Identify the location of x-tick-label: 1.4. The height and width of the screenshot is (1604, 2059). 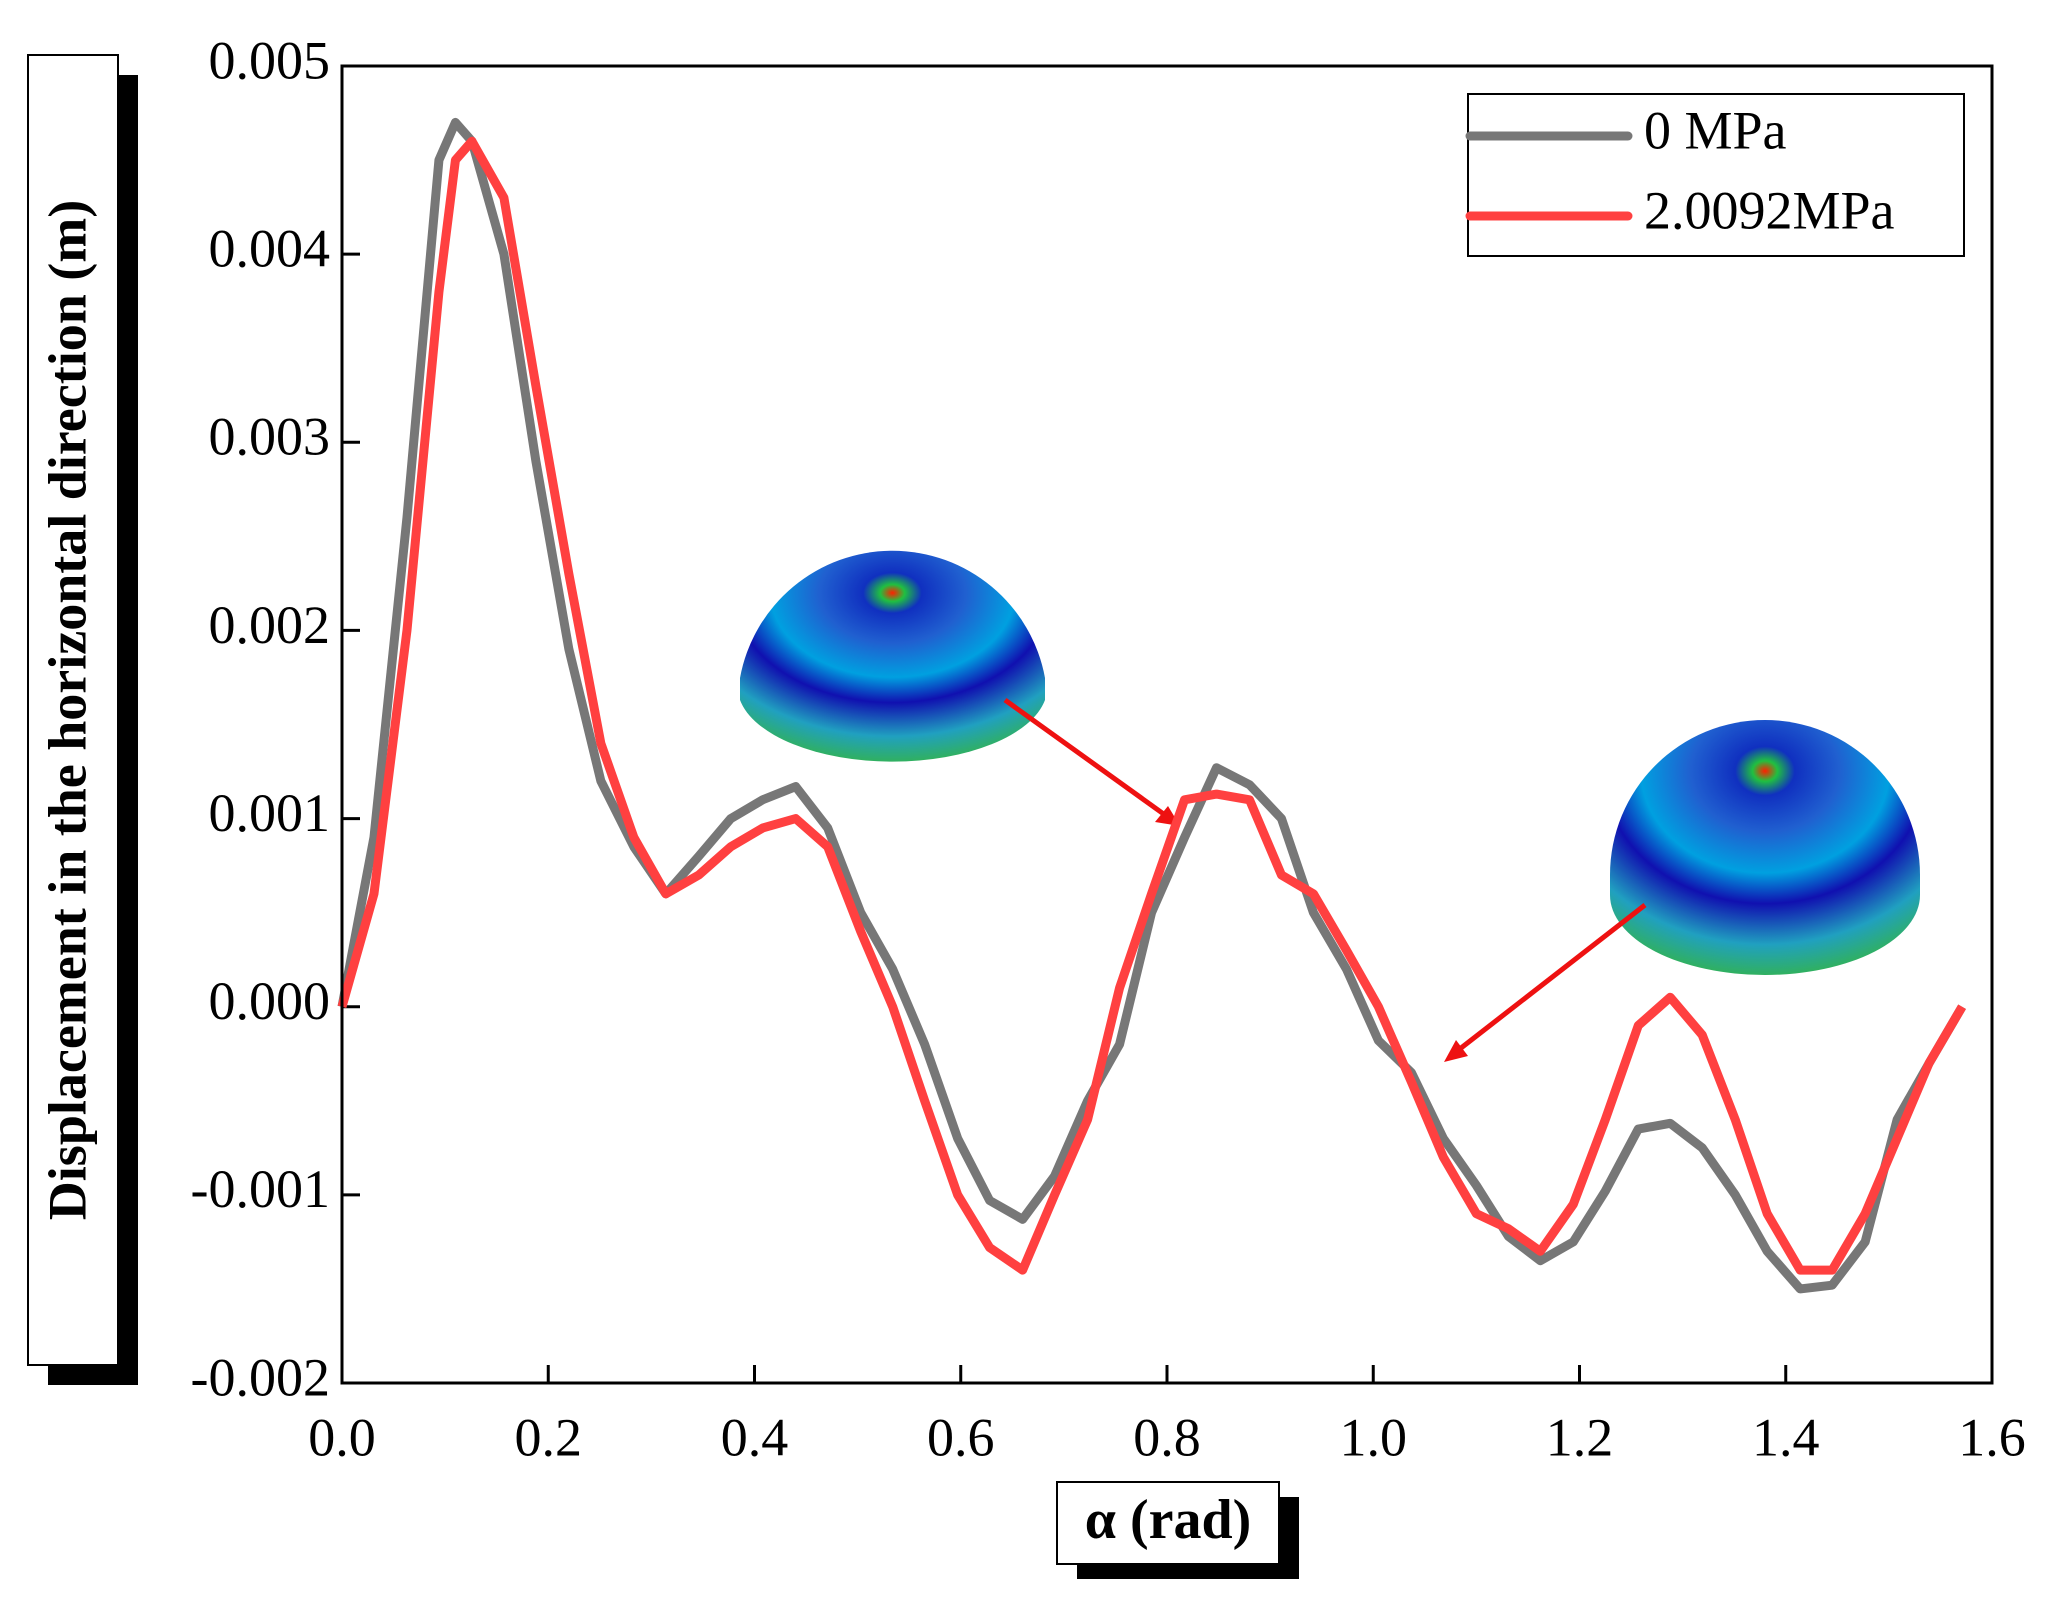
(1786, 1437).